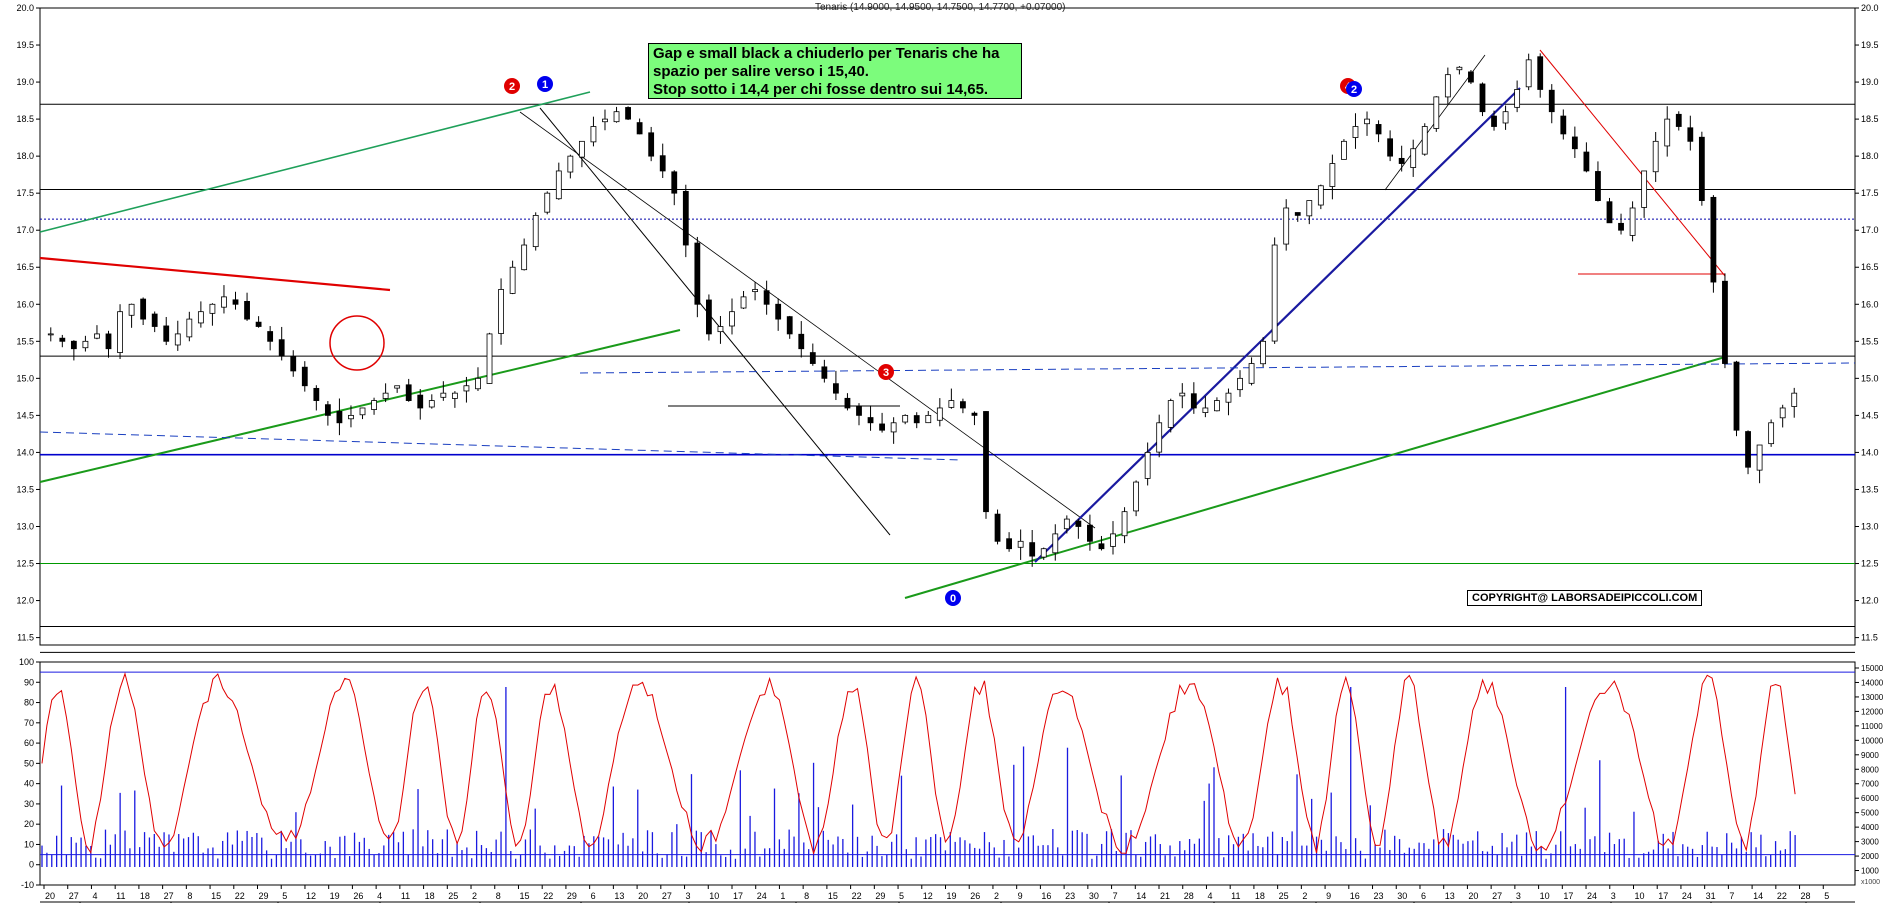 Image resolution: width=1890 pixels, height=903 pixels. Describe the element at coordinates (430, 896) in the screenshot. I see `x-tick-label: 18` at that location.